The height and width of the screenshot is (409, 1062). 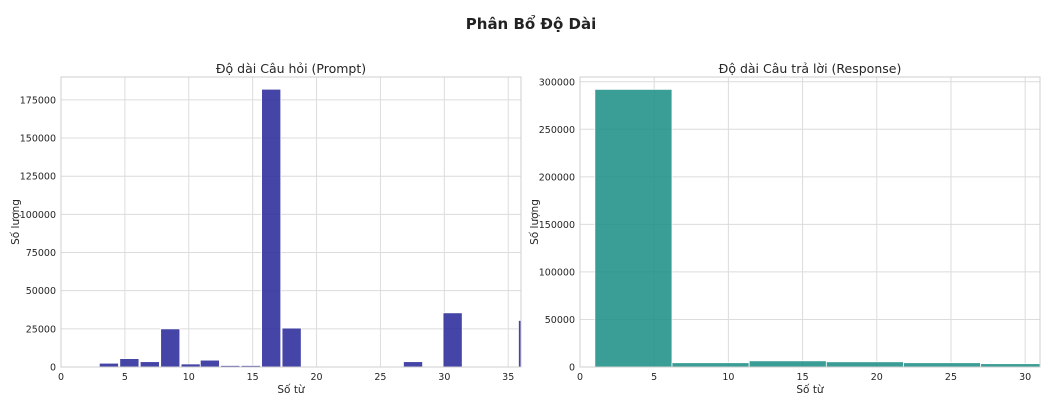 What do you see at coordinates (291, 390) in the screenshot?
I see `prompt-x-axis-label: Số từ` at bounding box center [291, 390].